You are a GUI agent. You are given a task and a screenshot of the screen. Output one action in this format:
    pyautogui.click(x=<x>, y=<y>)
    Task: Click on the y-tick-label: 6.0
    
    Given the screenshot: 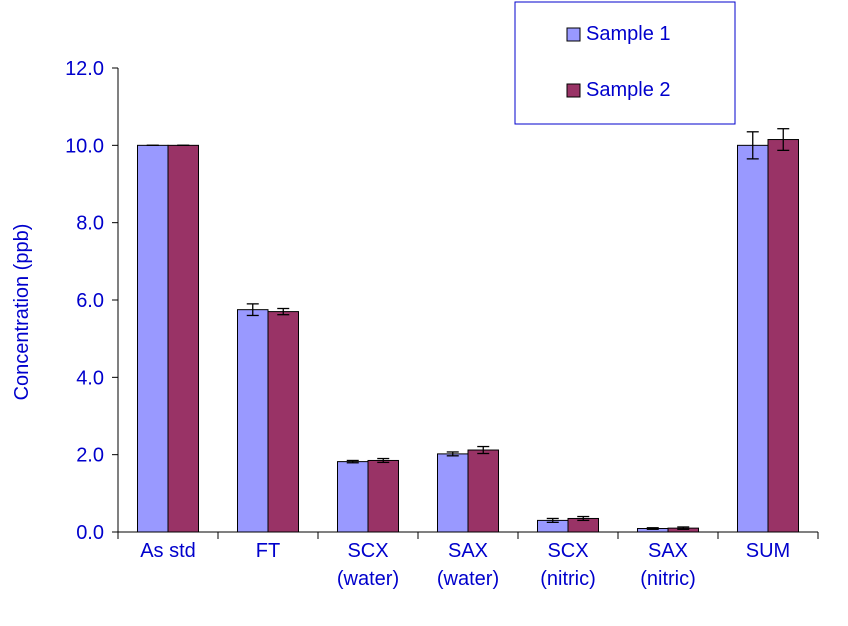 What is the action you would take?
    pyautogui.click(x=90, y=301)
    